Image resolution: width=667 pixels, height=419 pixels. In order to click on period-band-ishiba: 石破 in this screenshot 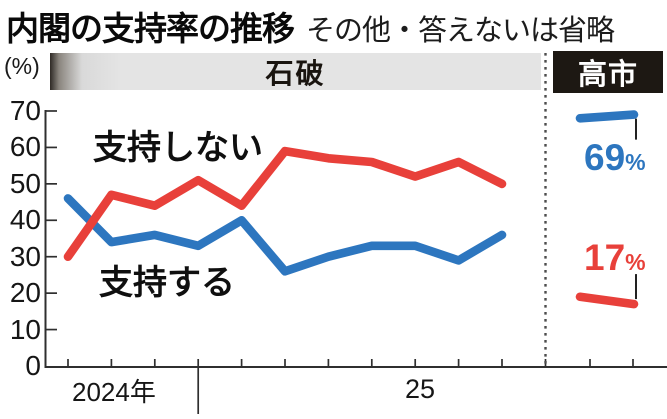, I will do `click(295, 71)`.